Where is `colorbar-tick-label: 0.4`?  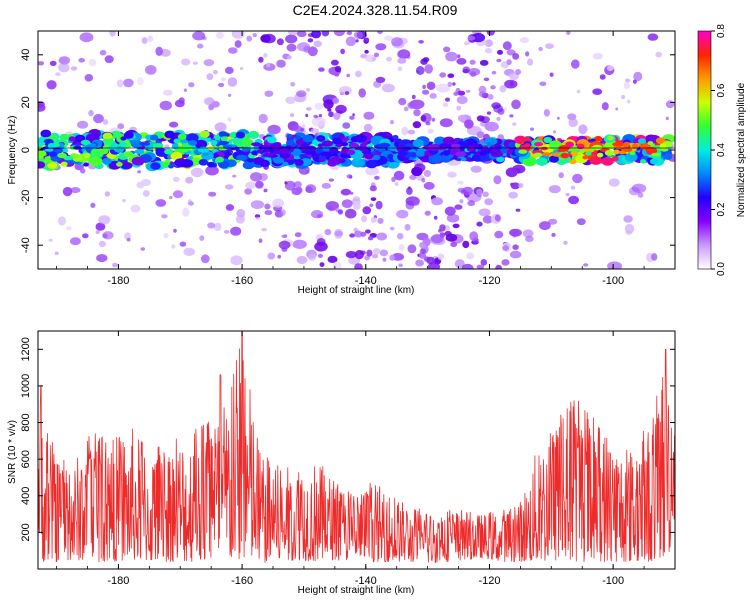 colorbar-tick-label: 0.4 is located at coordinates (721, 150).